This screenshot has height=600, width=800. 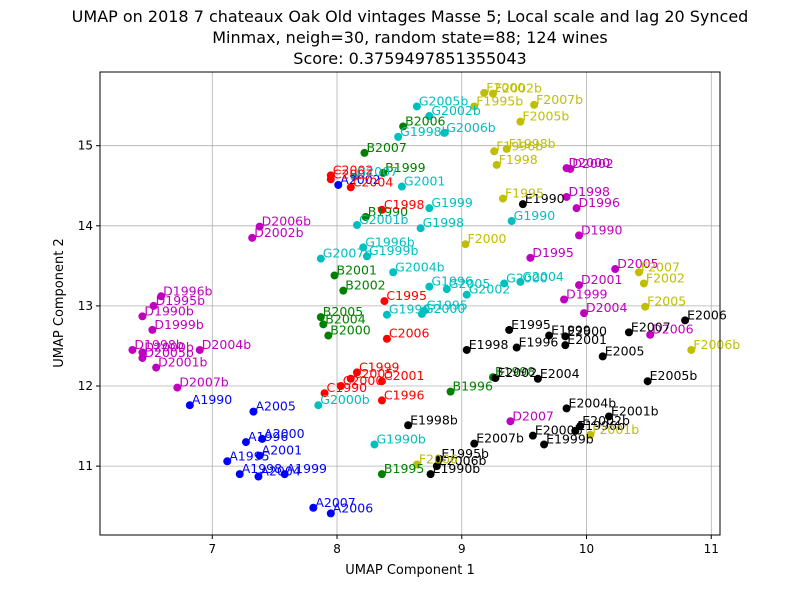 I want to click on data-point-E1990b, so click(x=430, y=474).